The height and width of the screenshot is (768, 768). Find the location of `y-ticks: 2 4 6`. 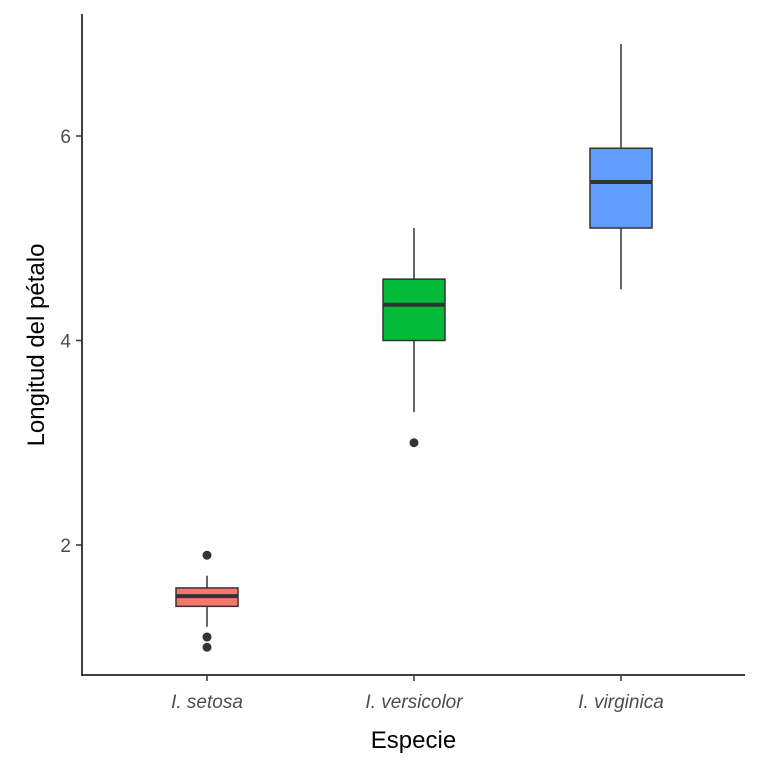

y-ticks: 2 4 6 is located at coordinates (71, 342).